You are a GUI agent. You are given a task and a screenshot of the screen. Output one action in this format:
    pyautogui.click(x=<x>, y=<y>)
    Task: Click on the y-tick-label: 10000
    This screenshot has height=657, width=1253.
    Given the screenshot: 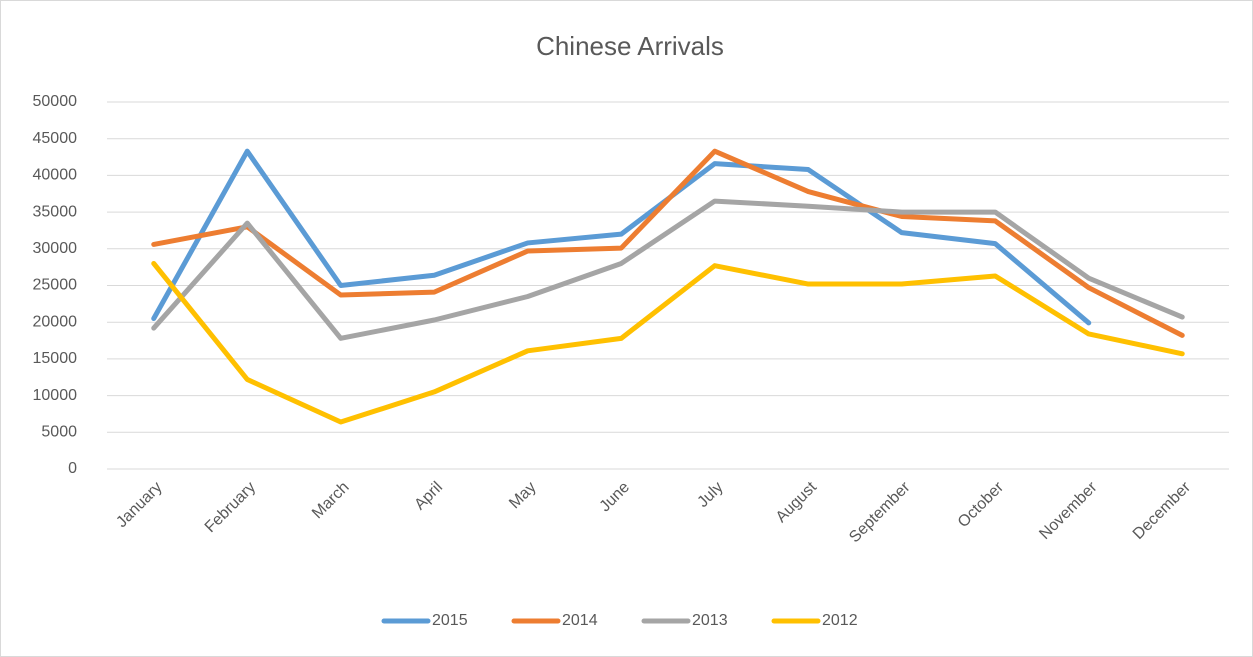 What is the action you would take?
    pyautogui.click(x=55, y=395)
    